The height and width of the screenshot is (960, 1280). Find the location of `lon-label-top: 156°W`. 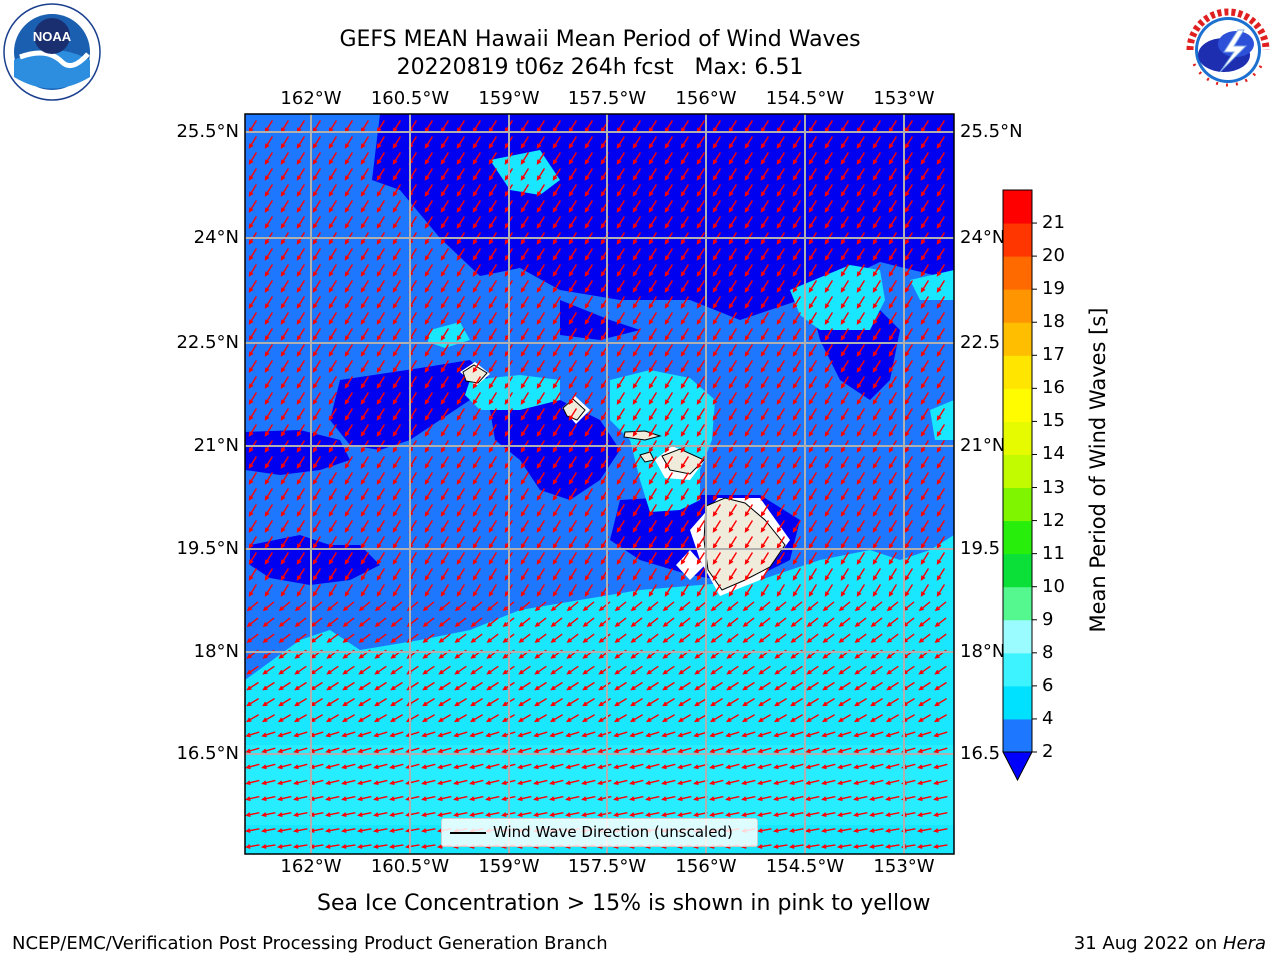

lon-label-top: 156°W is located at coordinates (706, 98).